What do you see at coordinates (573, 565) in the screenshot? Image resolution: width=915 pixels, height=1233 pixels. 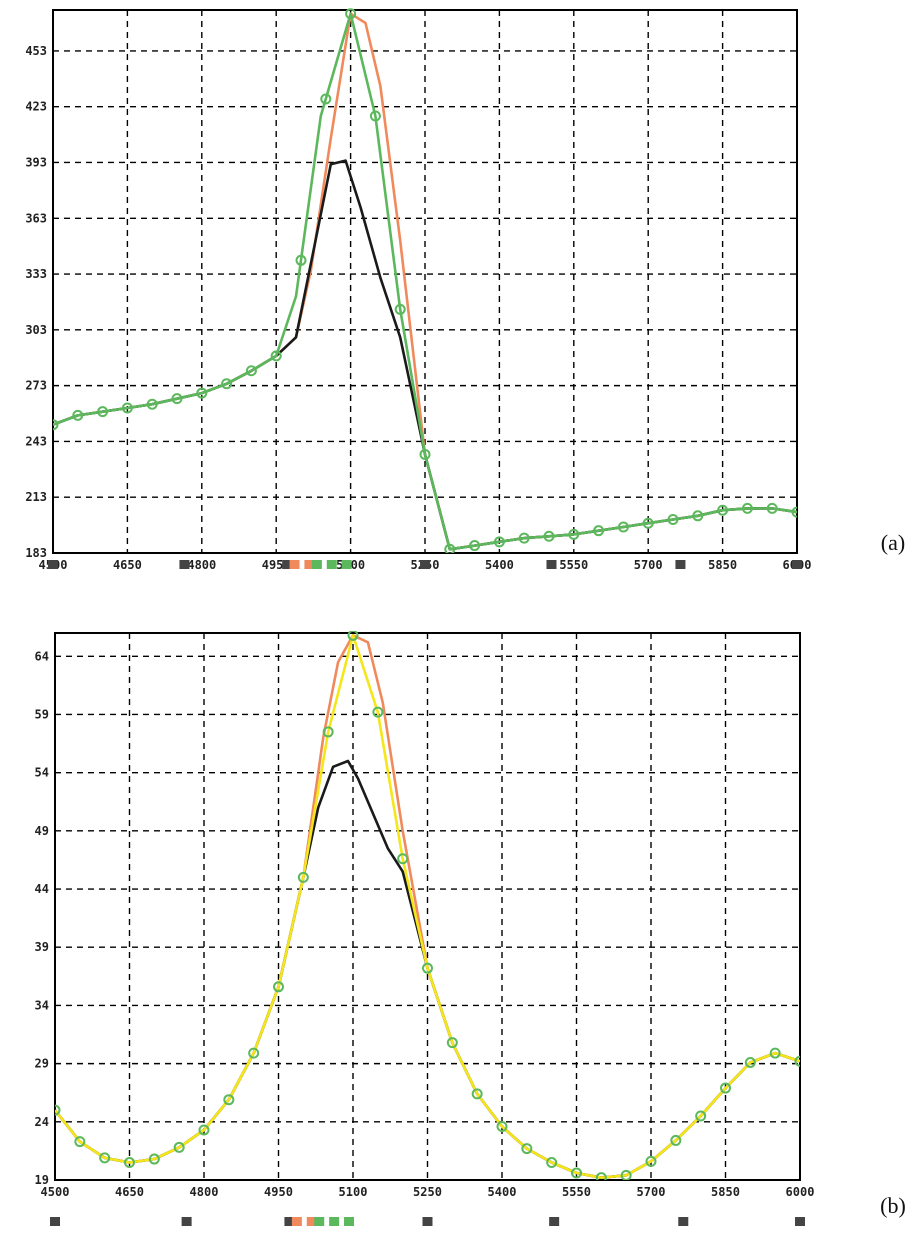 I see `x-tick-label: 5550` at bounding box center [573, 565].